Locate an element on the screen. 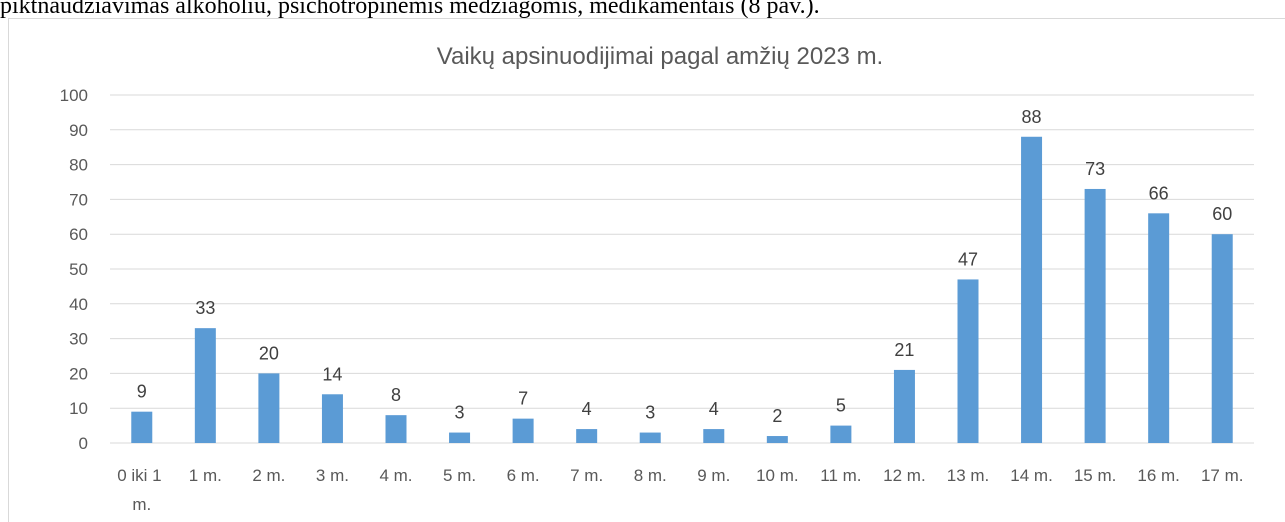 The width and height of the screenshot is (1285, 522). x-tick-label: 1 m. is located at coordinates (205, 475).